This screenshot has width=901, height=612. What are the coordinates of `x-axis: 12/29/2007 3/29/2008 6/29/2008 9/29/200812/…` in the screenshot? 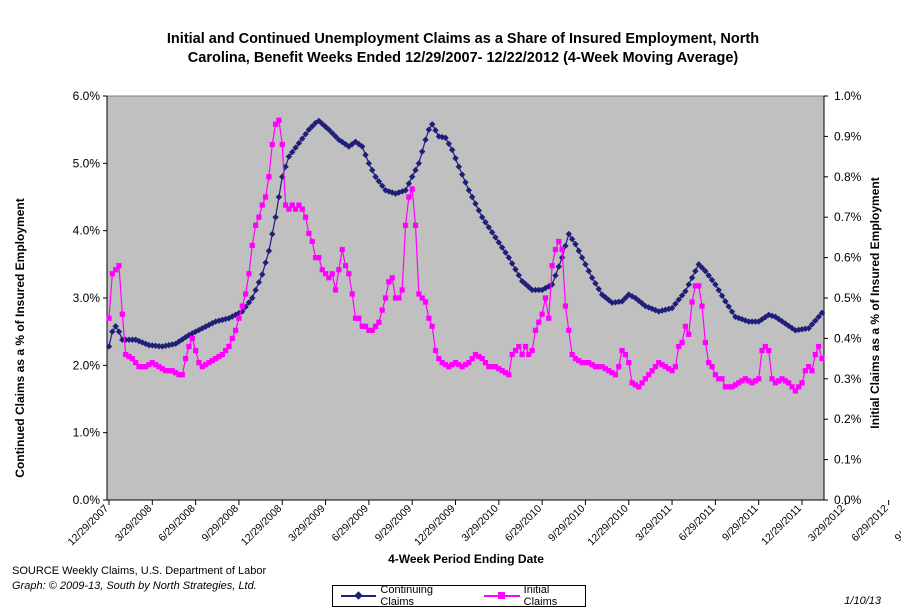 It's located at (483, 524).